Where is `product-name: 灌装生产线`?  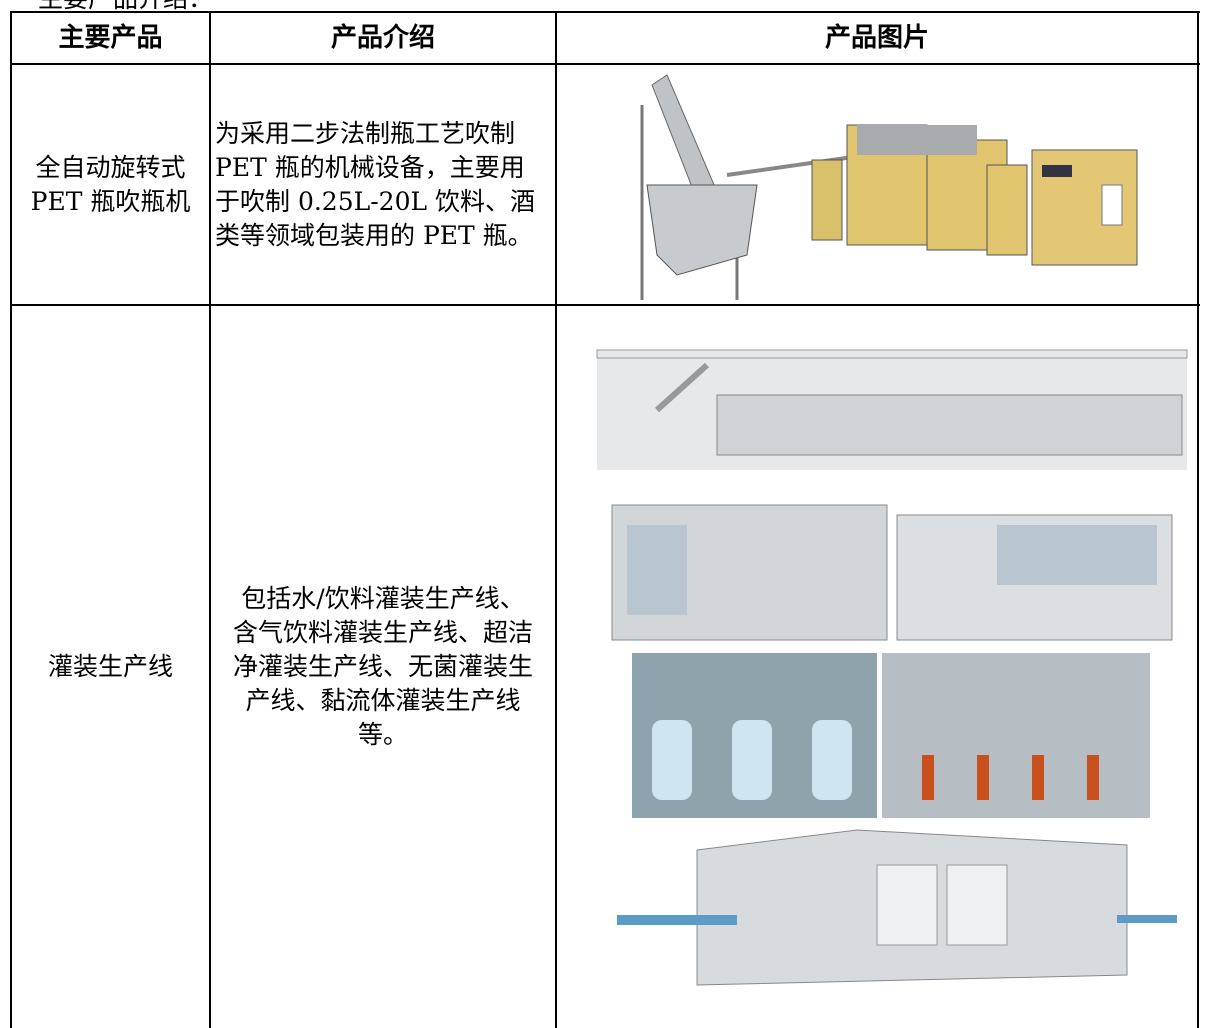 product-name: 灌装生产线 is located at coordinates (110, 667).